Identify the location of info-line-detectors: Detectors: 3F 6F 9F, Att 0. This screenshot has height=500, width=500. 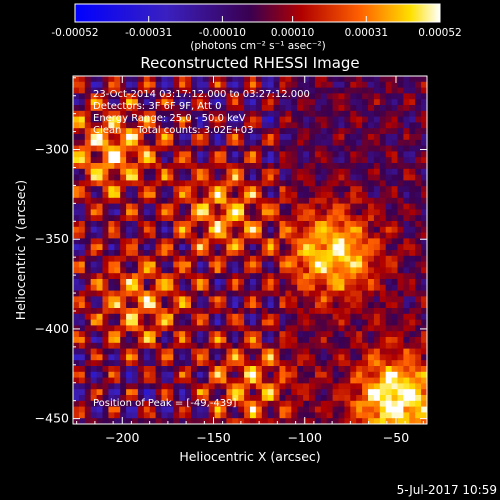
(157, 106).